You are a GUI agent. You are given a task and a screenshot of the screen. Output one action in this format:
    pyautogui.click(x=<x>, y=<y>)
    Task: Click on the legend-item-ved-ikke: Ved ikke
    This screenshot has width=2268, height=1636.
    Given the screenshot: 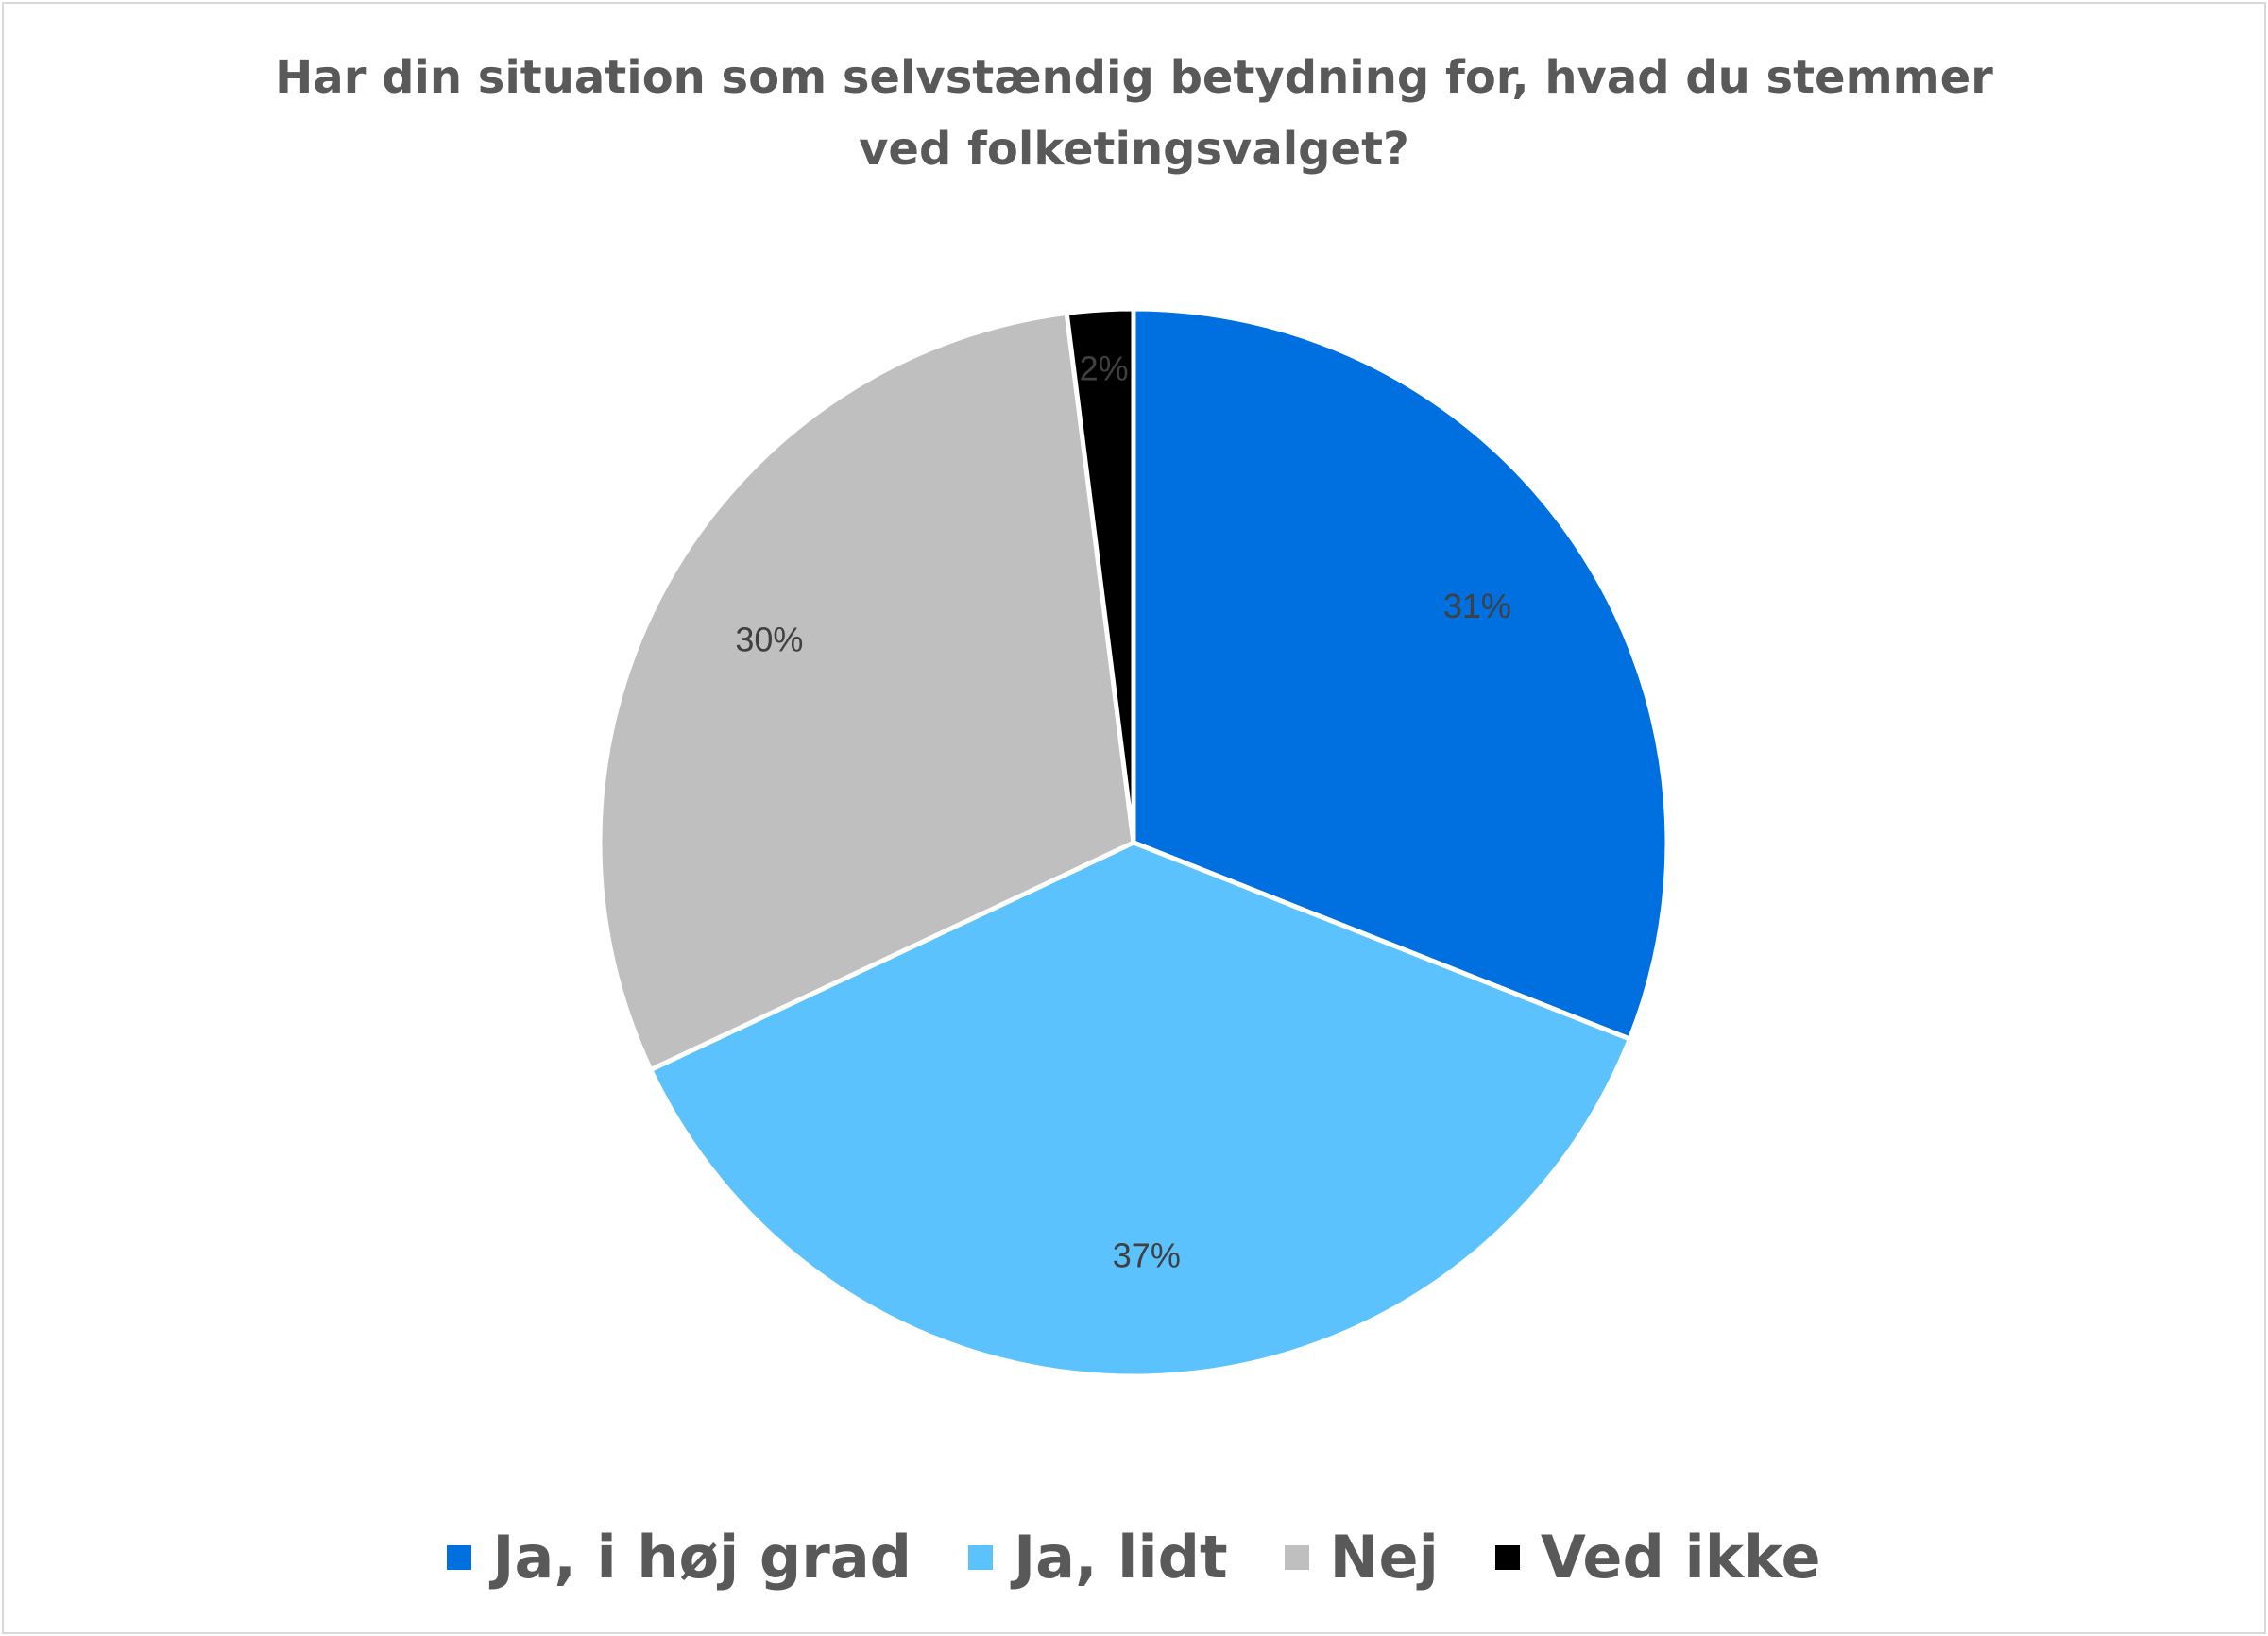 What is the action you would take?
    pyautogui.click(x=1657, y=1557)
    